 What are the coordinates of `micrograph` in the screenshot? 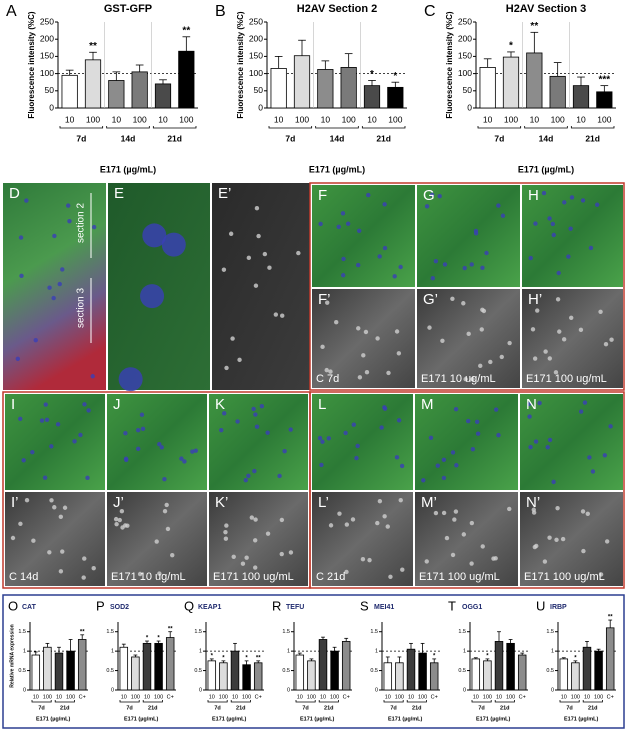 It's located at (54, 286).